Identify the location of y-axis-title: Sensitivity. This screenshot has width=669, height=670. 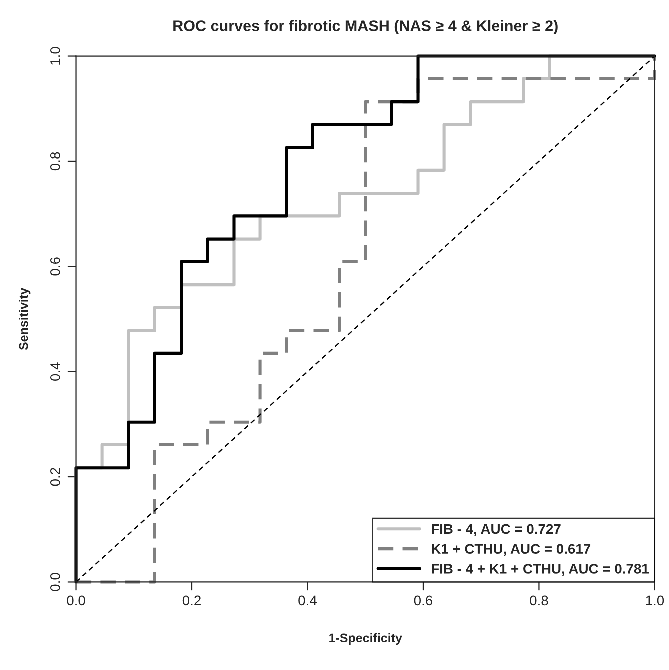
(25, 319).